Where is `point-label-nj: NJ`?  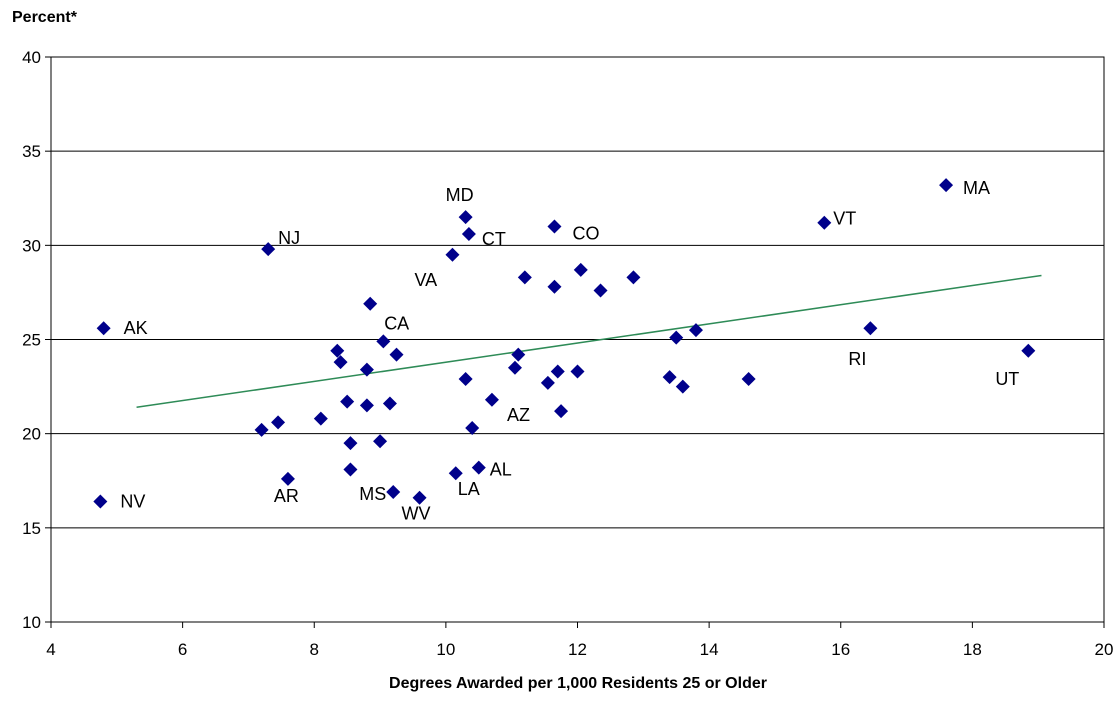 point-label-nj: NJ is located at coordinates (289, 238).